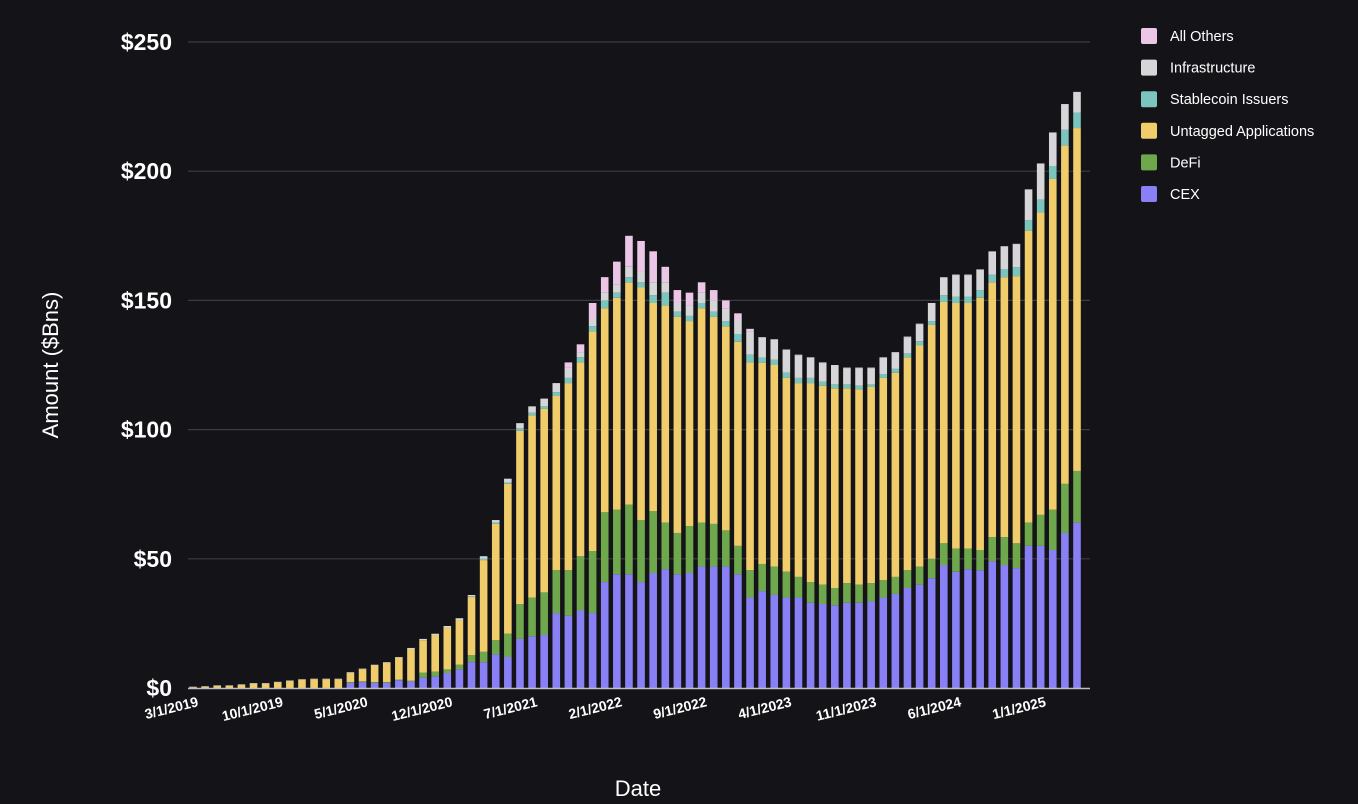  What do you see at coordinates (146, 171) in the screenshot?
I see `y-tick-label: $200` at bounding box center [146, 171].